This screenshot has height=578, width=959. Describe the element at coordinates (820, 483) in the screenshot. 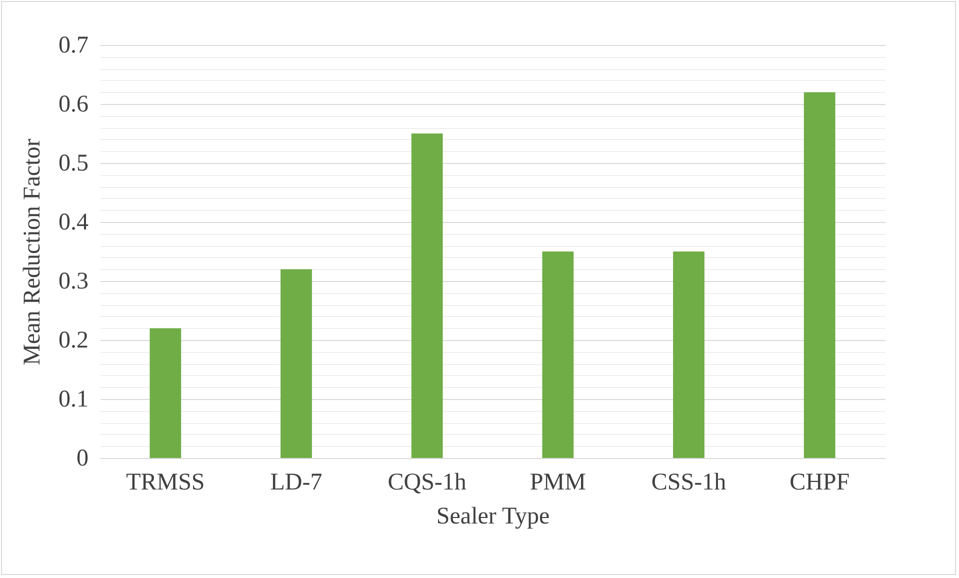

I see `x-tick-label: CHPF` at that location.